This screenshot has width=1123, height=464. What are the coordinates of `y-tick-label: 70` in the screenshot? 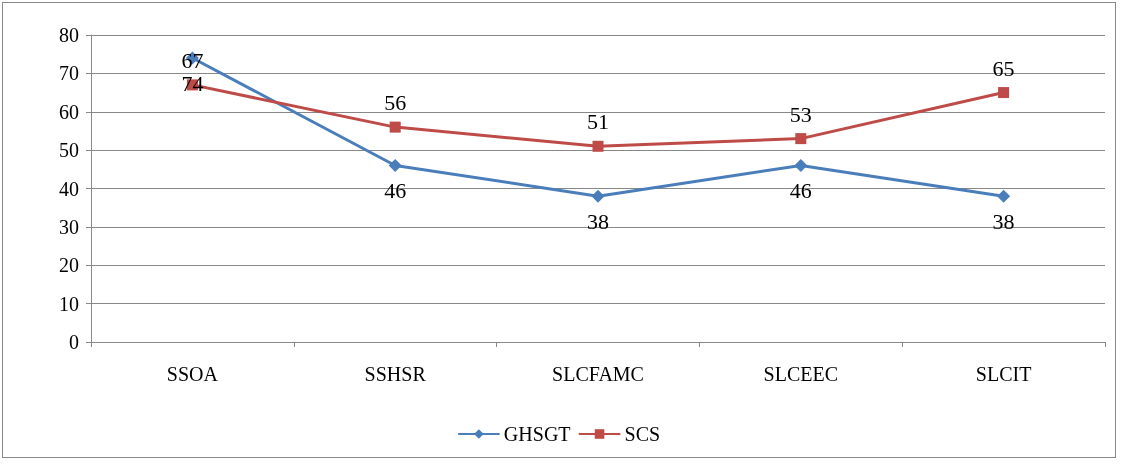 It's located at (69, 73).